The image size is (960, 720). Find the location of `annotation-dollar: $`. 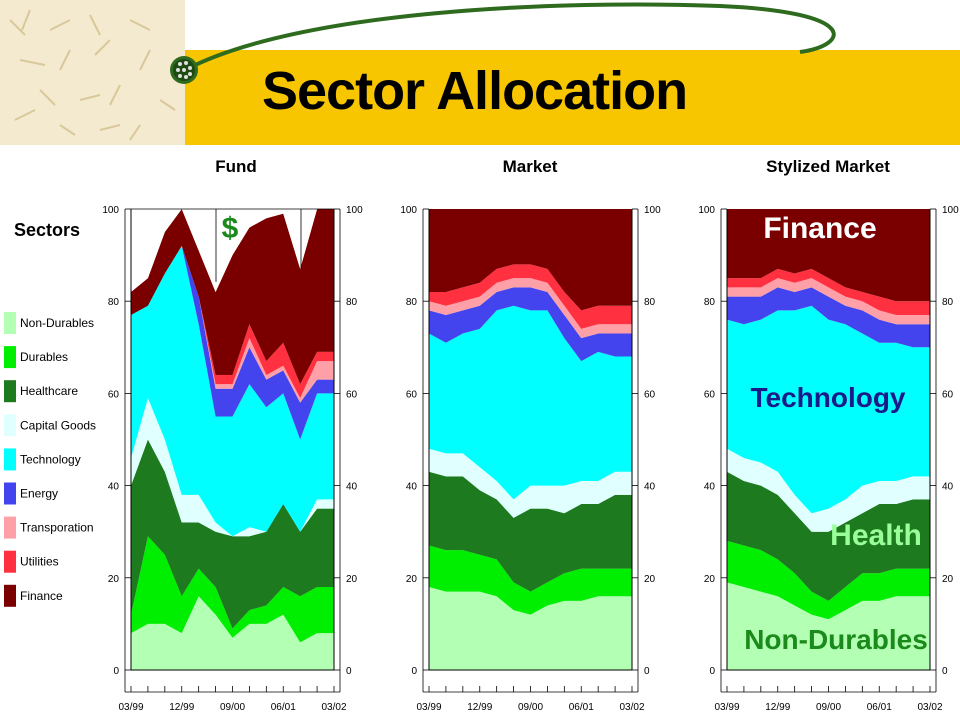

annotation-dollar: $ is located at coordinates (230, 228).